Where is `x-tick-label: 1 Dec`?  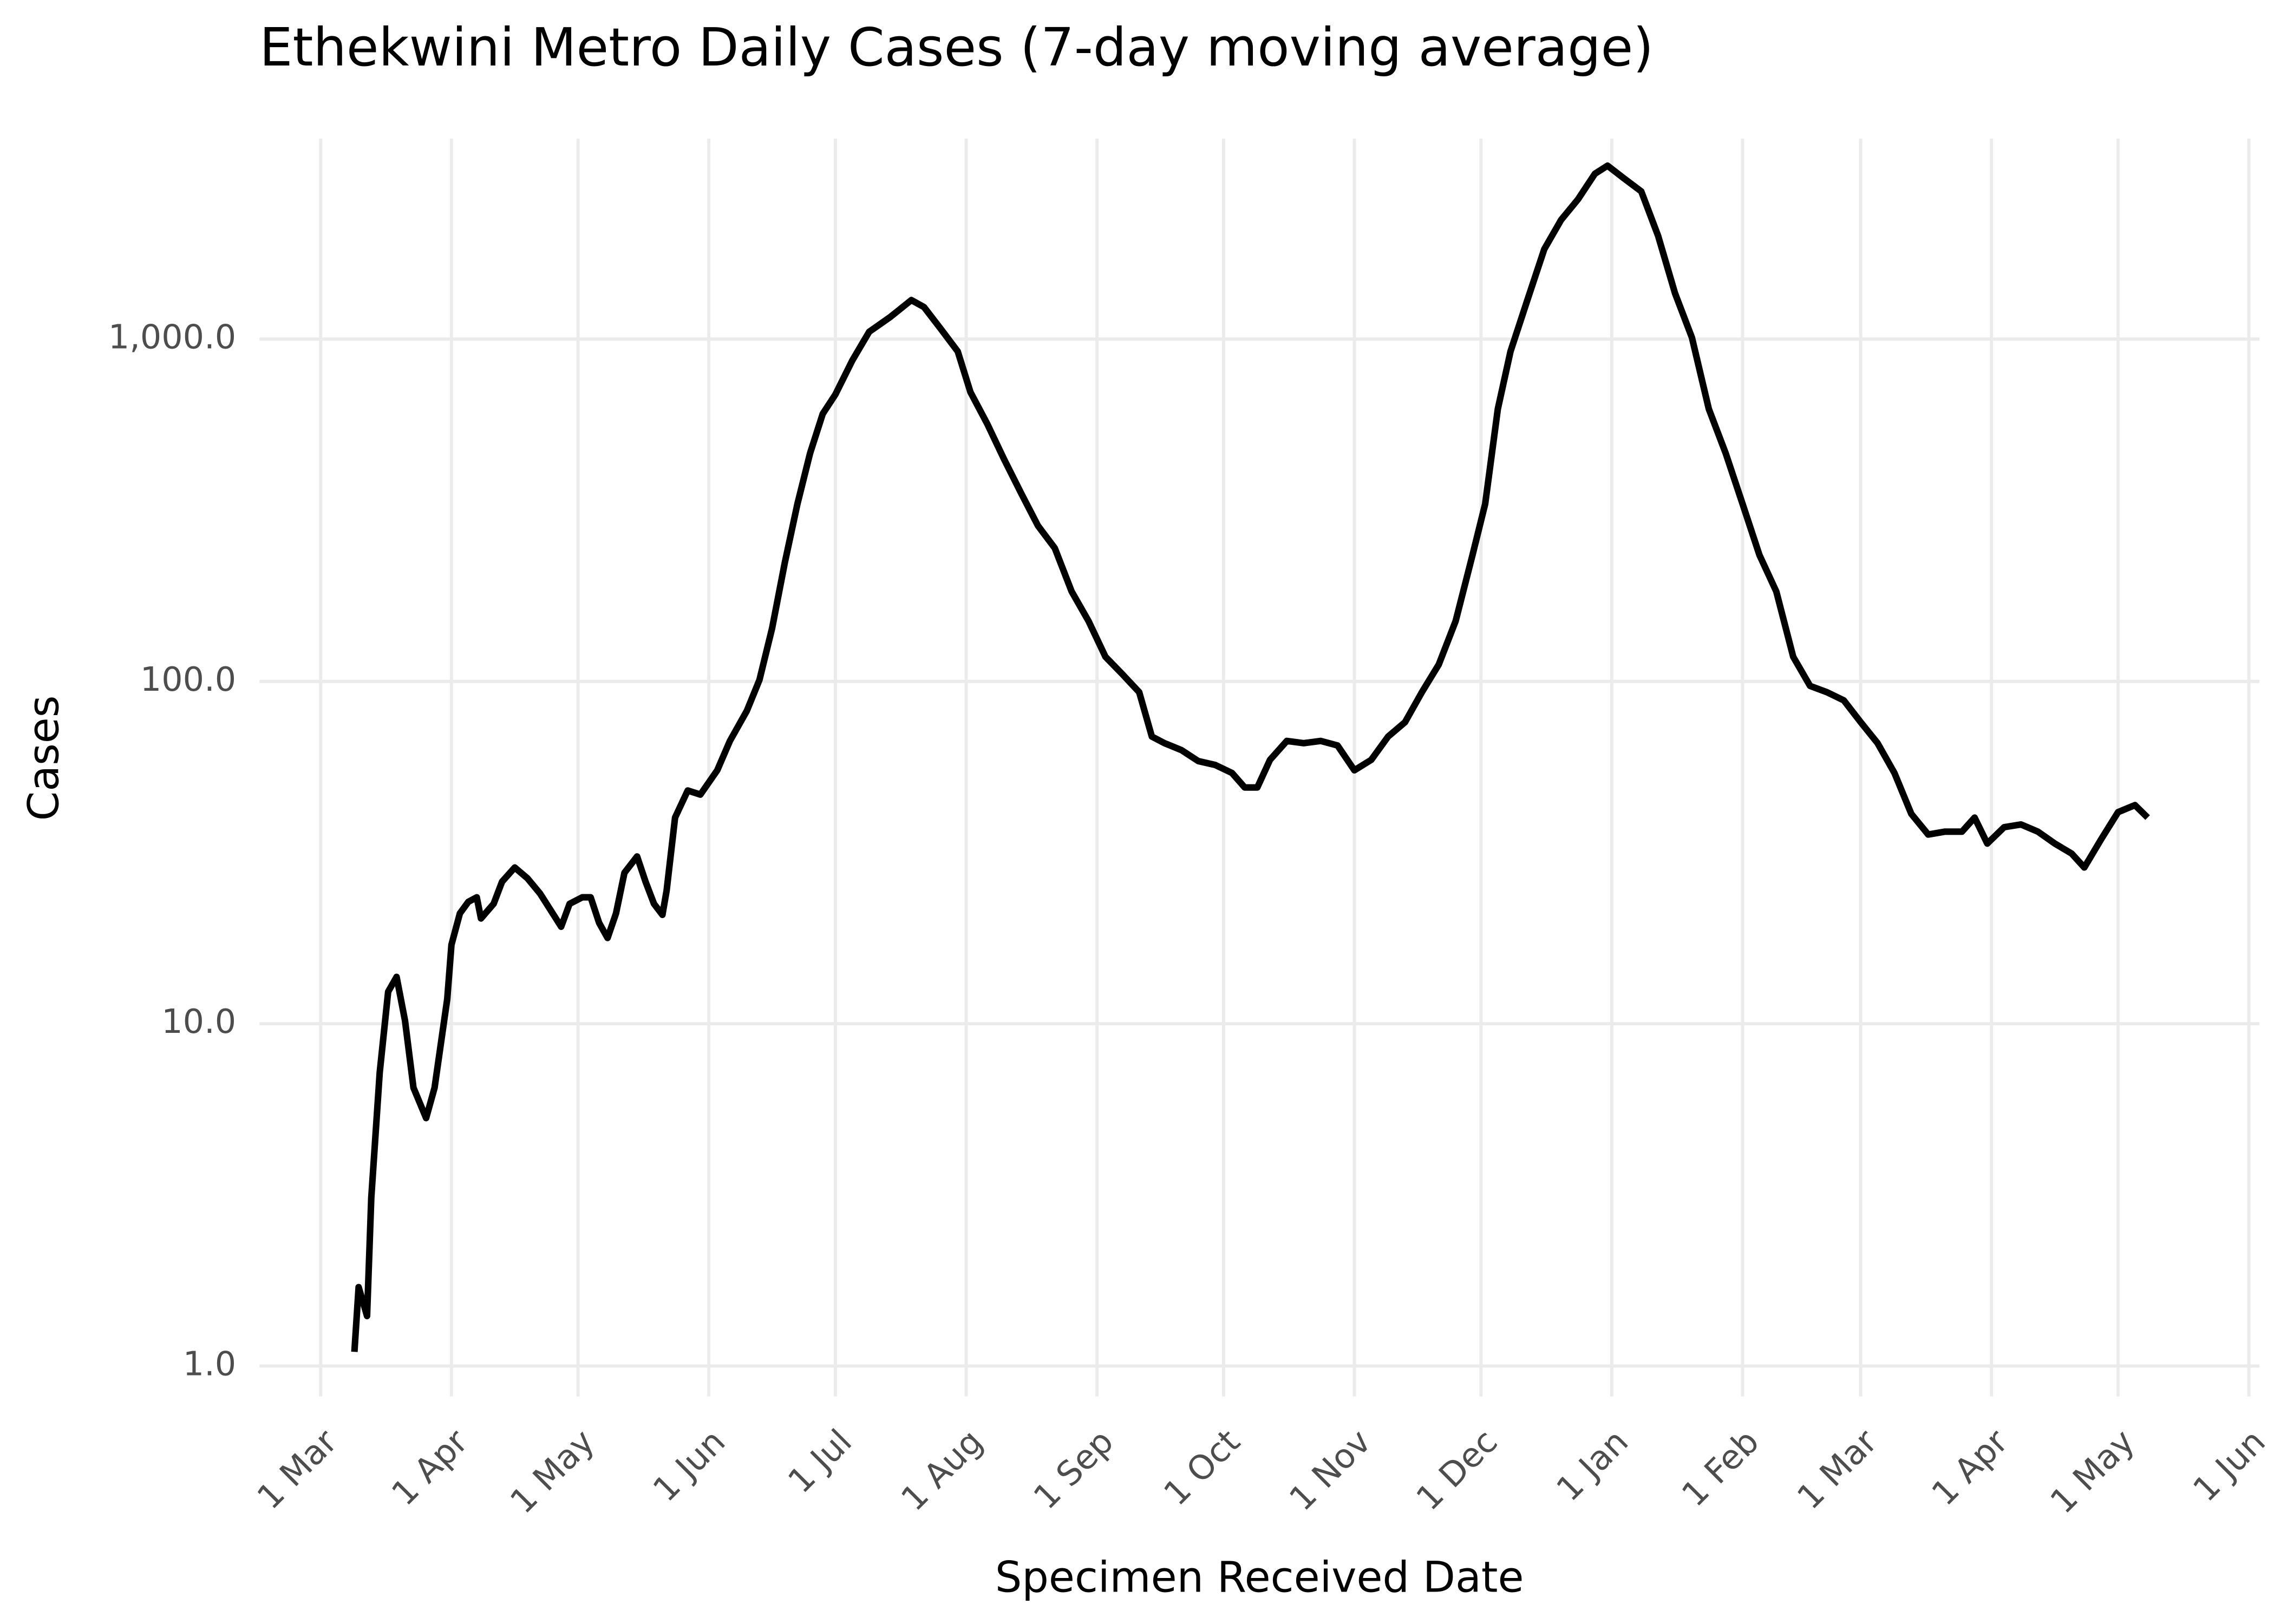
x-tick-label: 1 Dec is located at coordinates (1457, 1470).